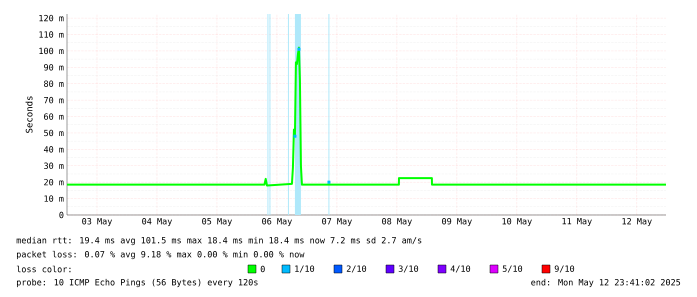 The image size is (697, 297). Describe the element at coordinates (512, 269) in the screenshot. I see `legend-label: 5/10` at that location.